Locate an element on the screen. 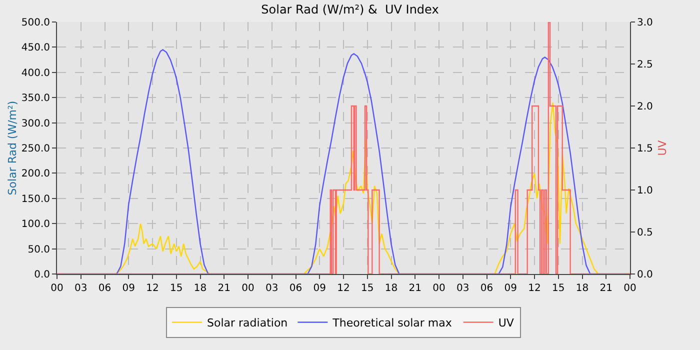  y2-tick-label: 0.5 is located at coordinates (645, 233).